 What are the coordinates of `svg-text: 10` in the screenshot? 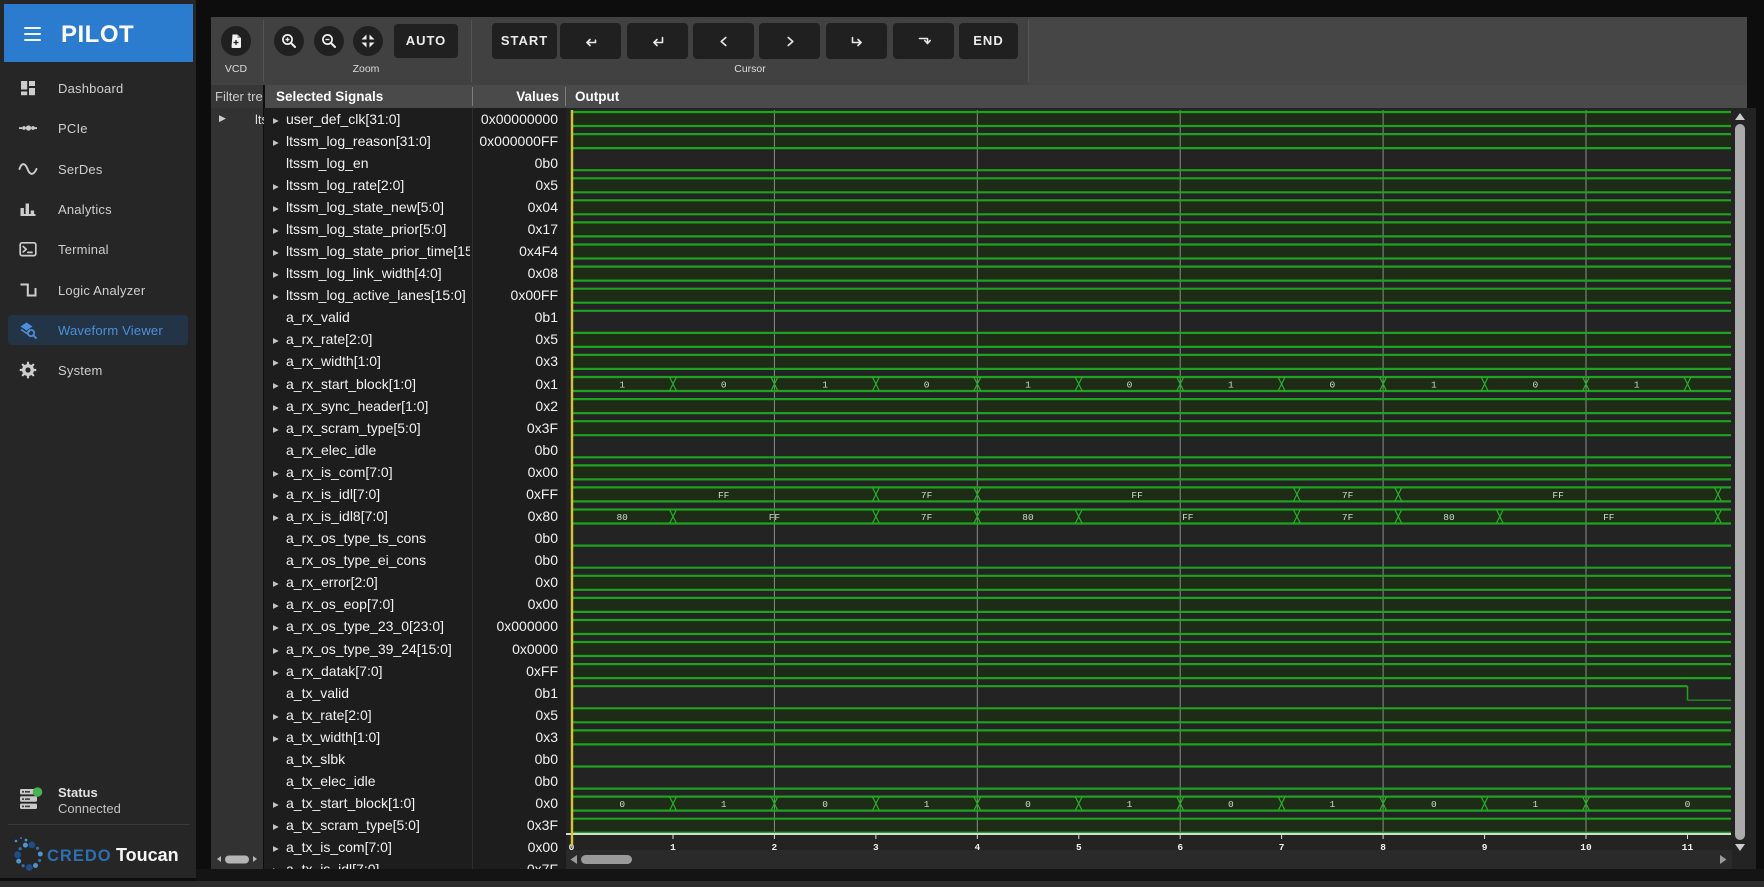 It's located at (1586, 847).